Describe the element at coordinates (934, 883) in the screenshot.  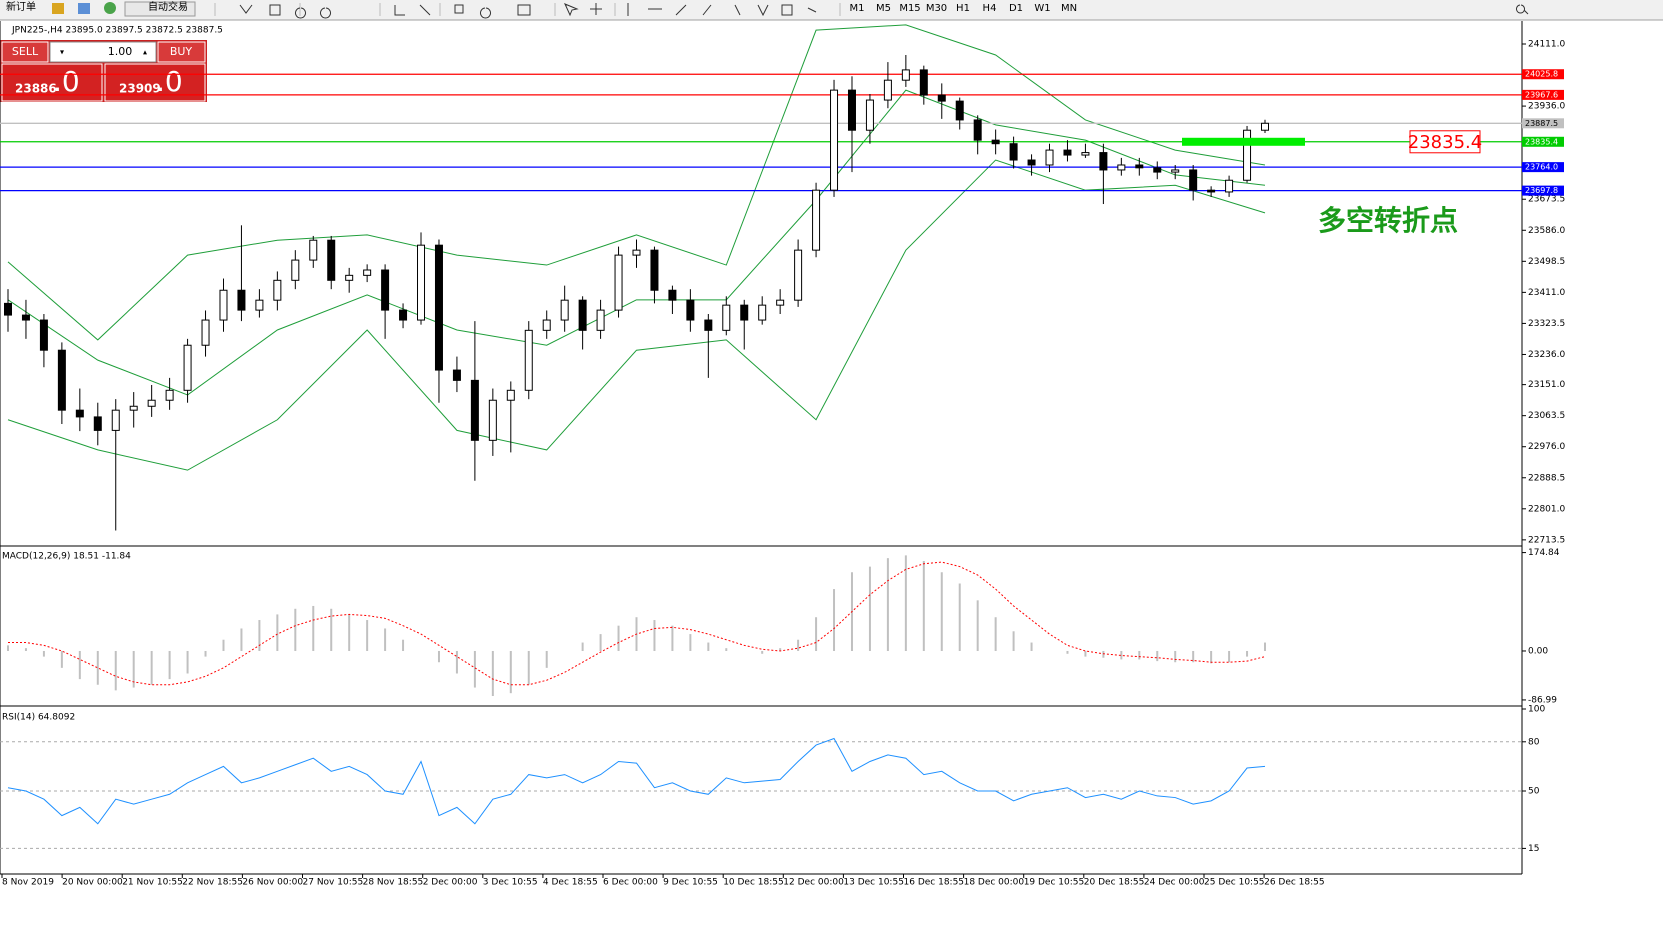
I see `x-tick-label: 16 Dec 18:55` at that location.